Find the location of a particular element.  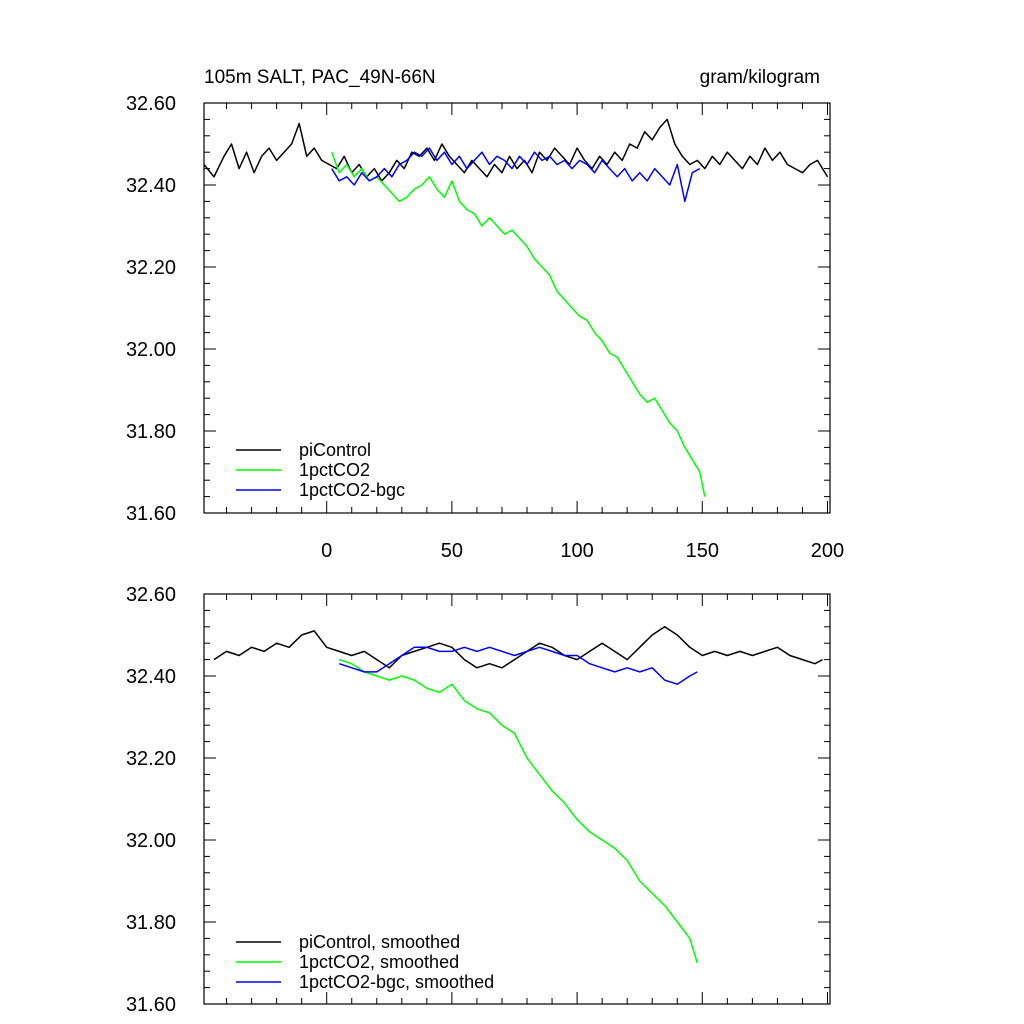

top-y-tick-label: 31.80 is located at coordinates (151, 432).